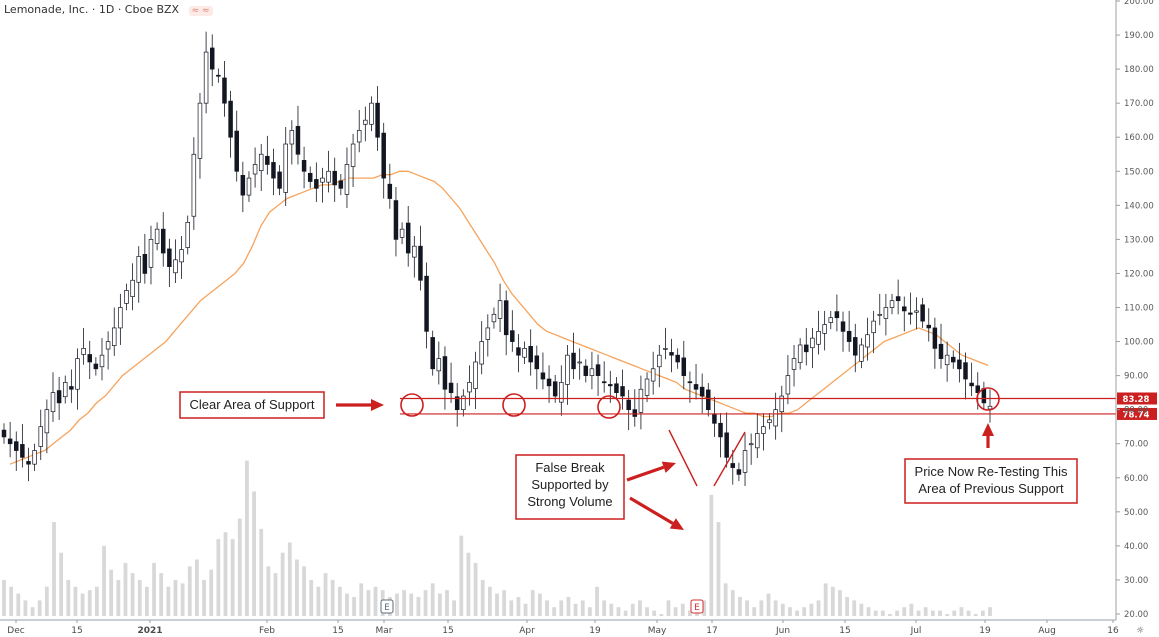 This screenshot has height=637, width=1159. What do you see at coordinates (651, 510) in the screenshot?
I see `arrow-shaft` at bounding box center [651, 510].